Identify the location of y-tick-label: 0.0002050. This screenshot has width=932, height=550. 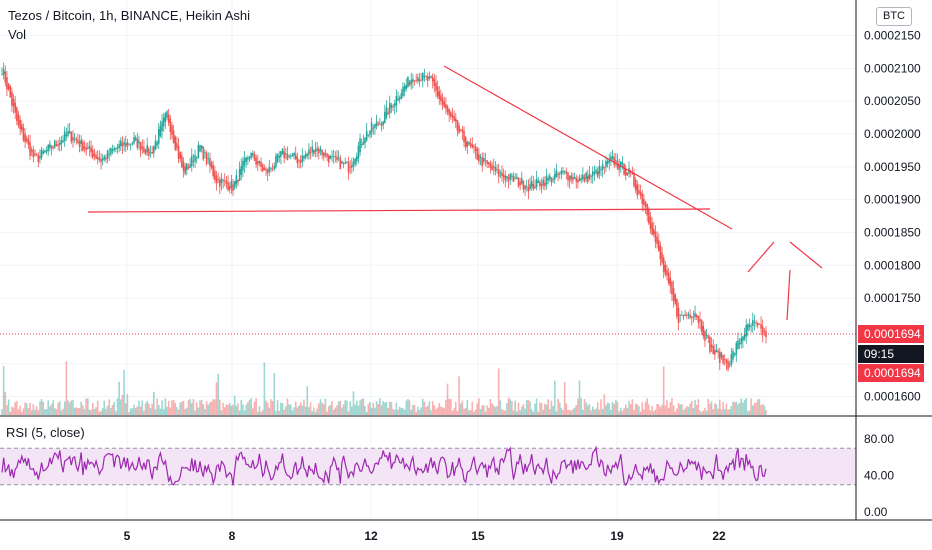
(892, 101).